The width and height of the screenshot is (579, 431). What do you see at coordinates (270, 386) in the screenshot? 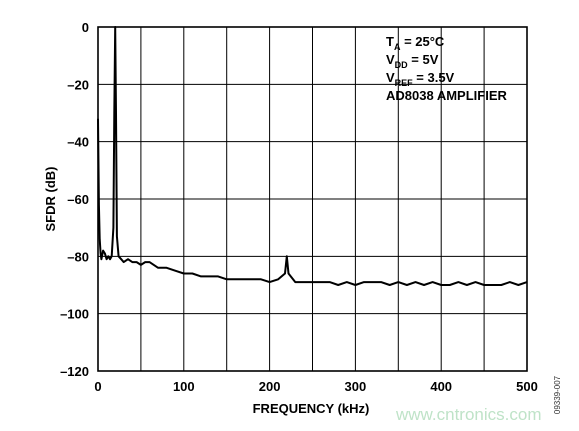
I see `x-tick-label: 200` at bounding box center [270, 386].